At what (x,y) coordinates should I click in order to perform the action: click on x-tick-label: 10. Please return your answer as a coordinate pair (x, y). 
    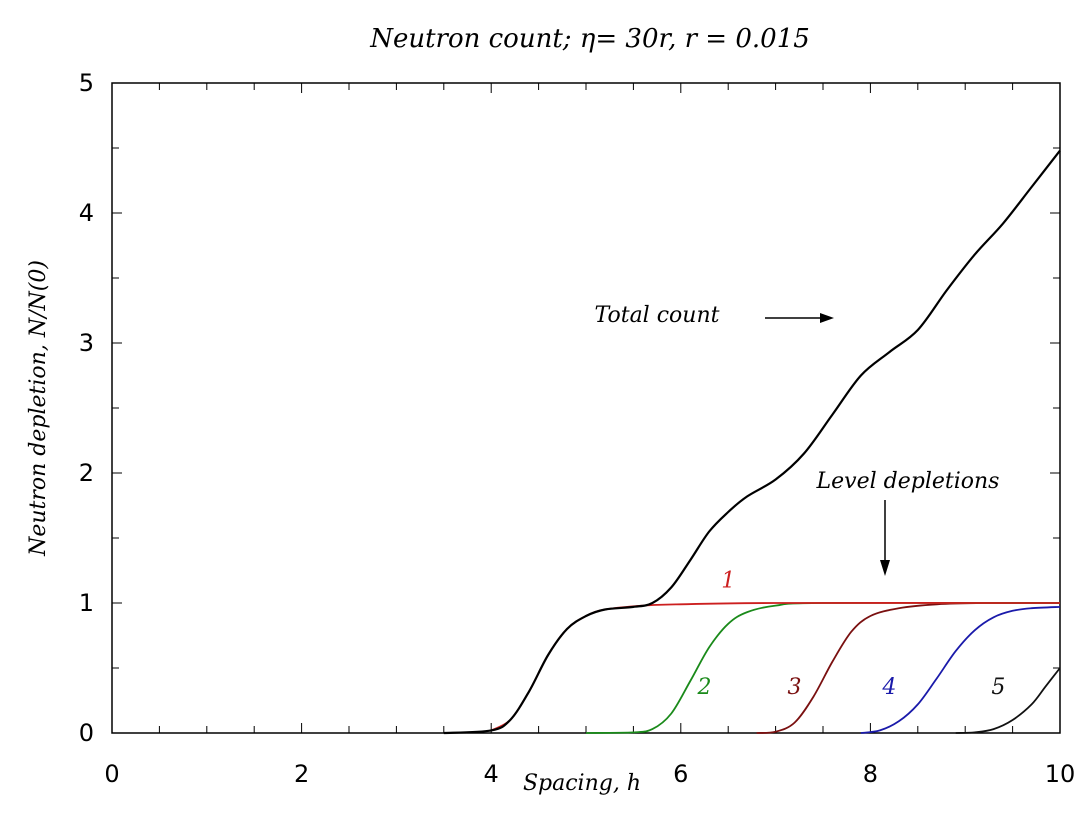
    Looking at the image, I should click on (1060, 774).